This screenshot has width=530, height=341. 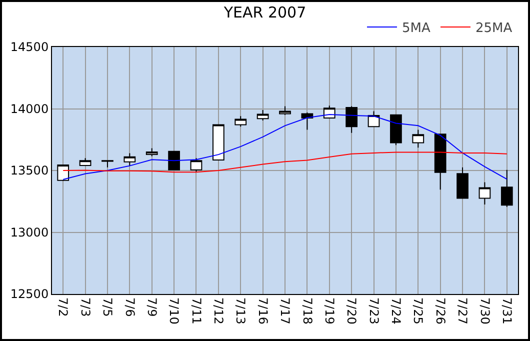 What do you see at coordinates (241, 310) in the screenshot?
I see `x-tick-label: 7/13` at bounding box center [241, 310].